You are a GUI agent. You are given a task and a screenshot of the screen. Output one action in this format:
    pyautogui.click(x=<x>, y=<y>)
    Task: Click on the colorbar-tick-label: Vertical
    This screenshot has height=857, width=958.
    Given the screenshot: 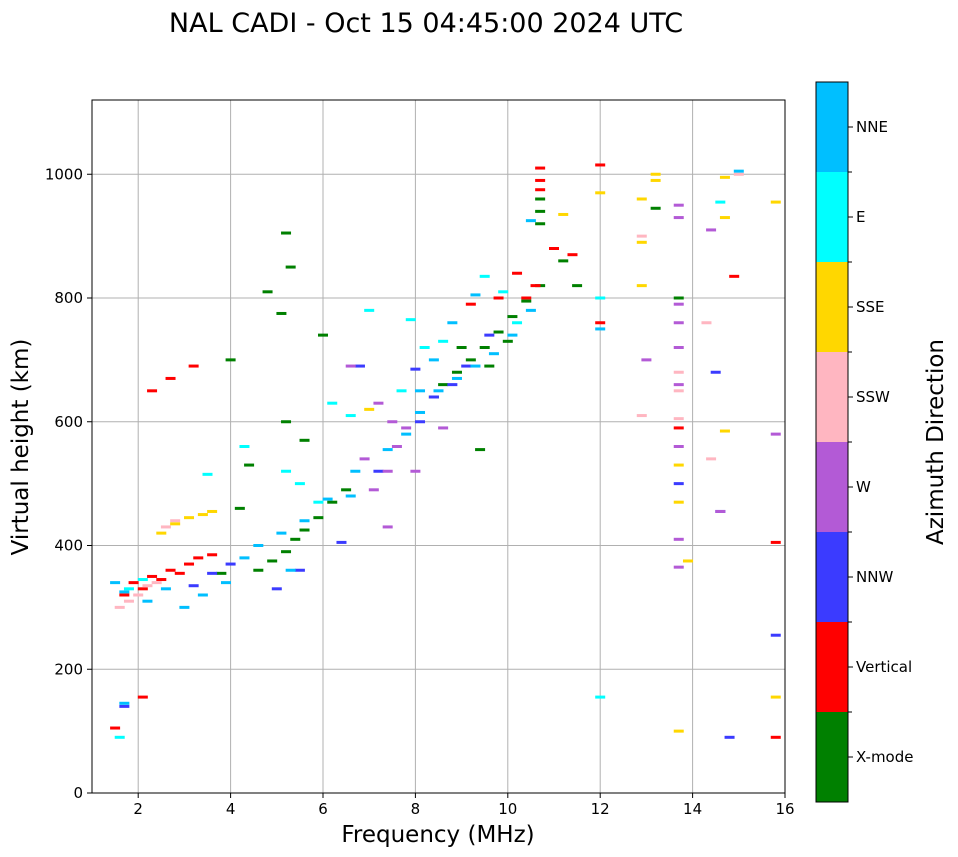 What is the action you would take?
    pyautogui.click(x=884, y=667)
    